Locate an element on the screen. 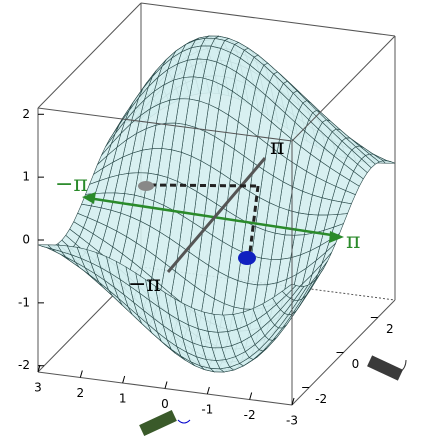 The height and width of the screenshot is (448, 422). x-tick-label: 1 is located at coordinates (123, 399).